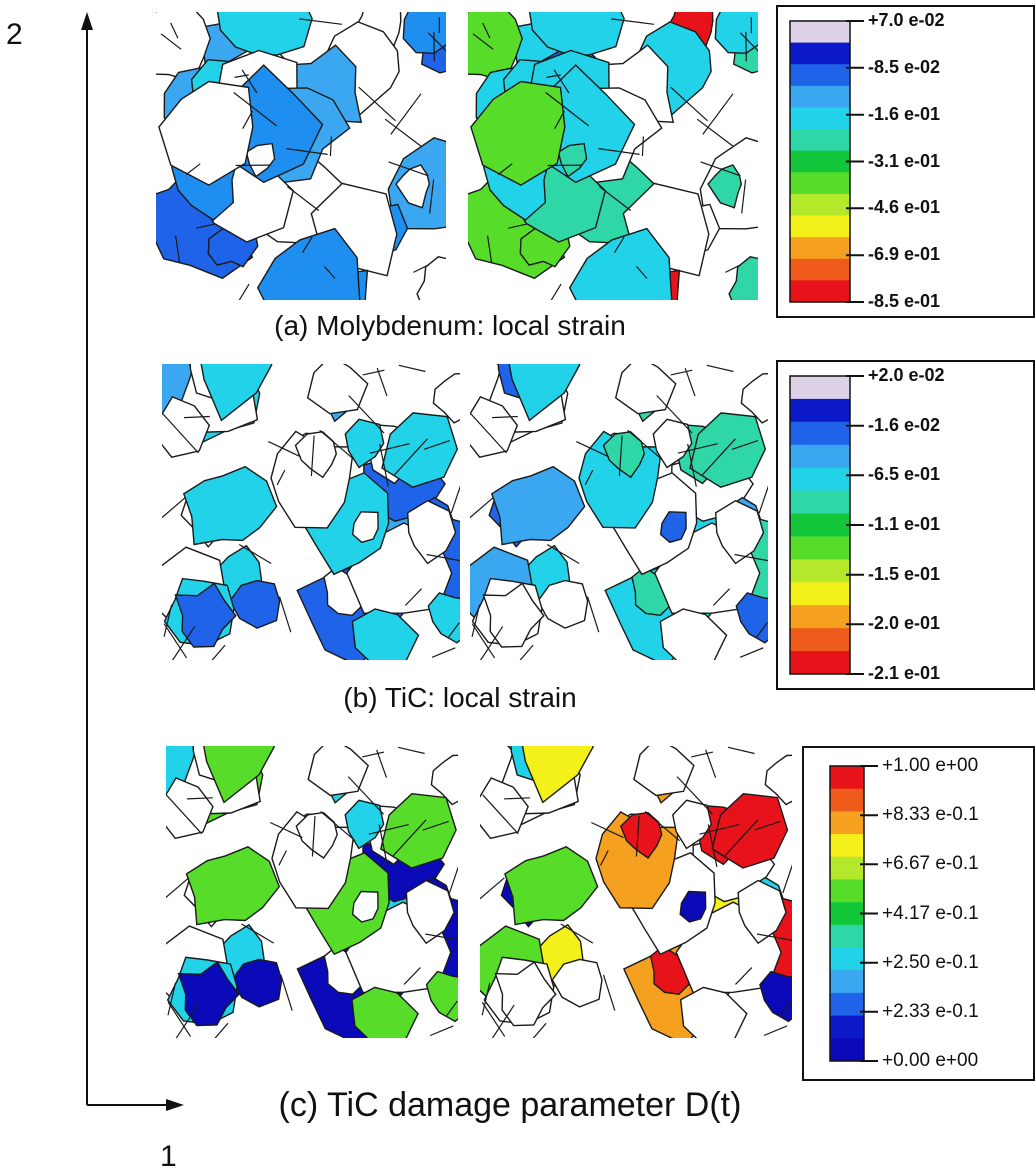 Image resolution: width=1035 pixels, height=1176 pixels. What do you see at coordinates (904, 573) in the screenshot?
I see `legend-label: -1.5 e-01` at bounding box center [904, 573].